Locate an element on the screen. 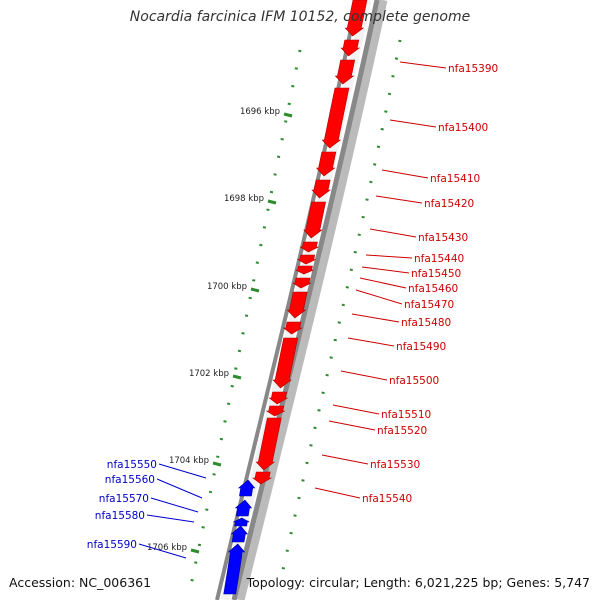 The width and height of the screenshot is (600, 600). forward-gene-label: nfa15470 is located at coordinates (429, 305).